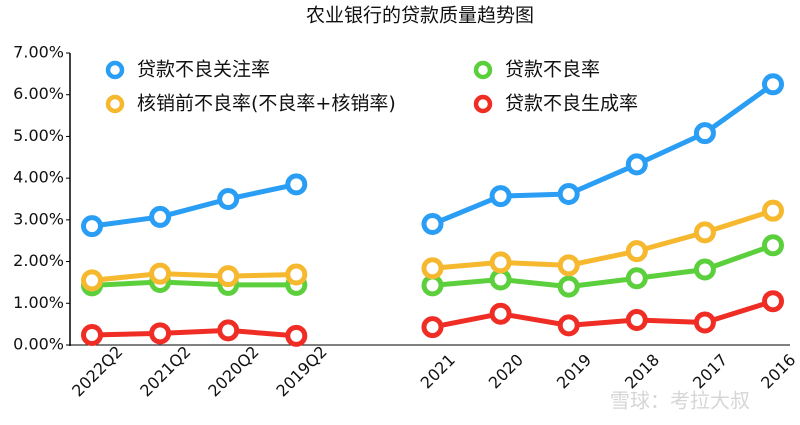  Describe the element at coordinates (301, 371) in the screenshot. I see `x-tick-label: 2019Q2` at that location.